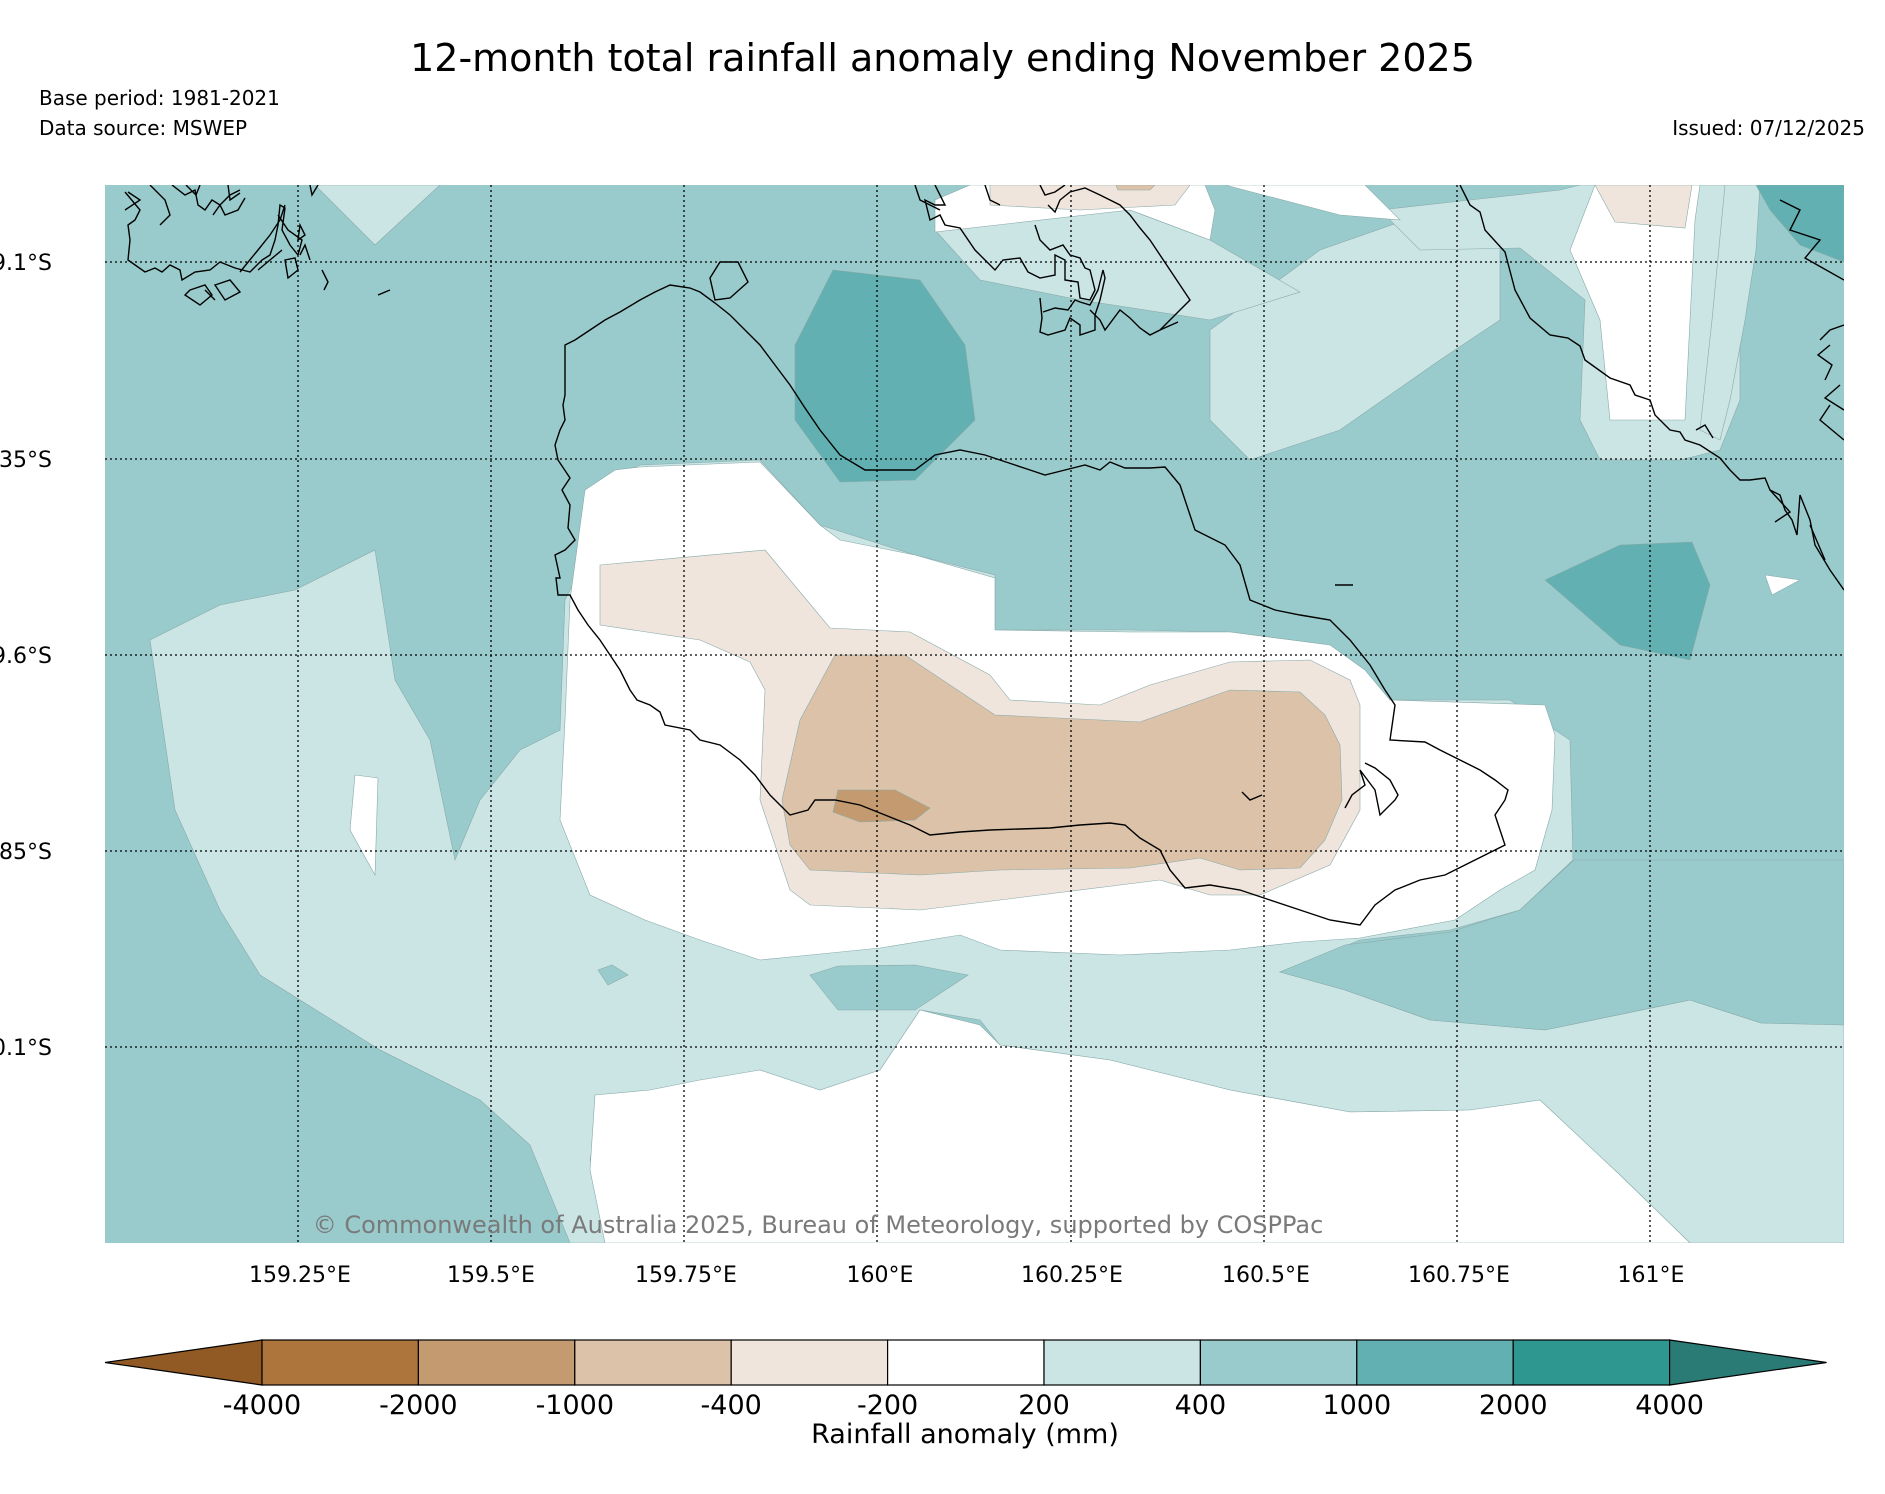 This screenshot has height=1494, width=1885. I want to click on colorbar-tick-label: 1000, so click(1356, 1405).